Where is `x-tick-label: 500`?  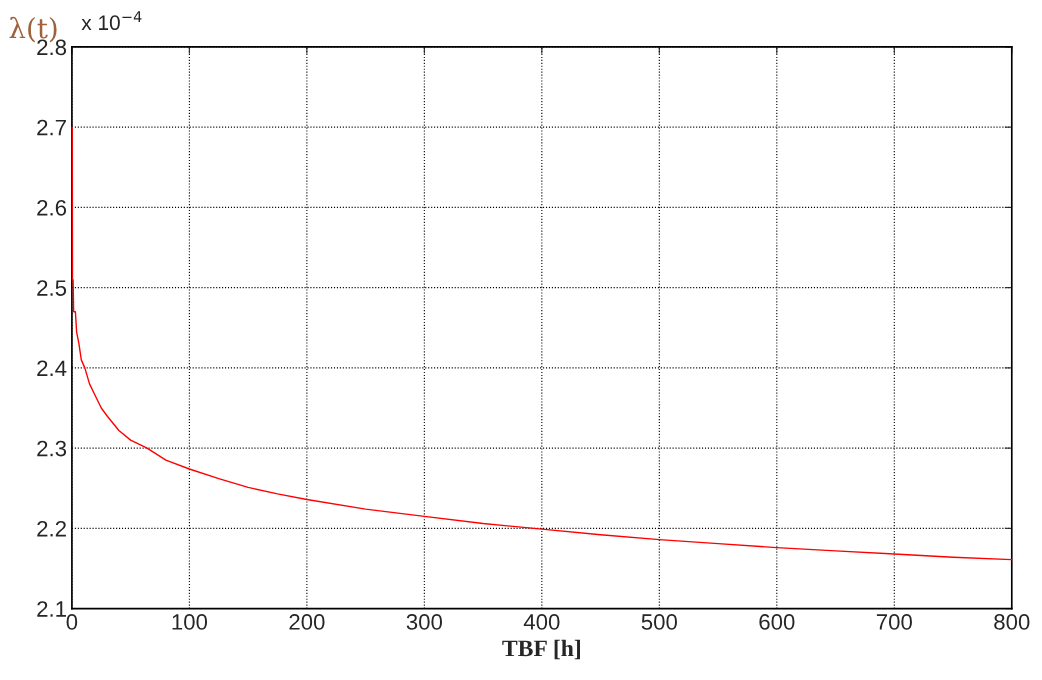
x-tick-label: 500 is located at coordinates (659, 622).